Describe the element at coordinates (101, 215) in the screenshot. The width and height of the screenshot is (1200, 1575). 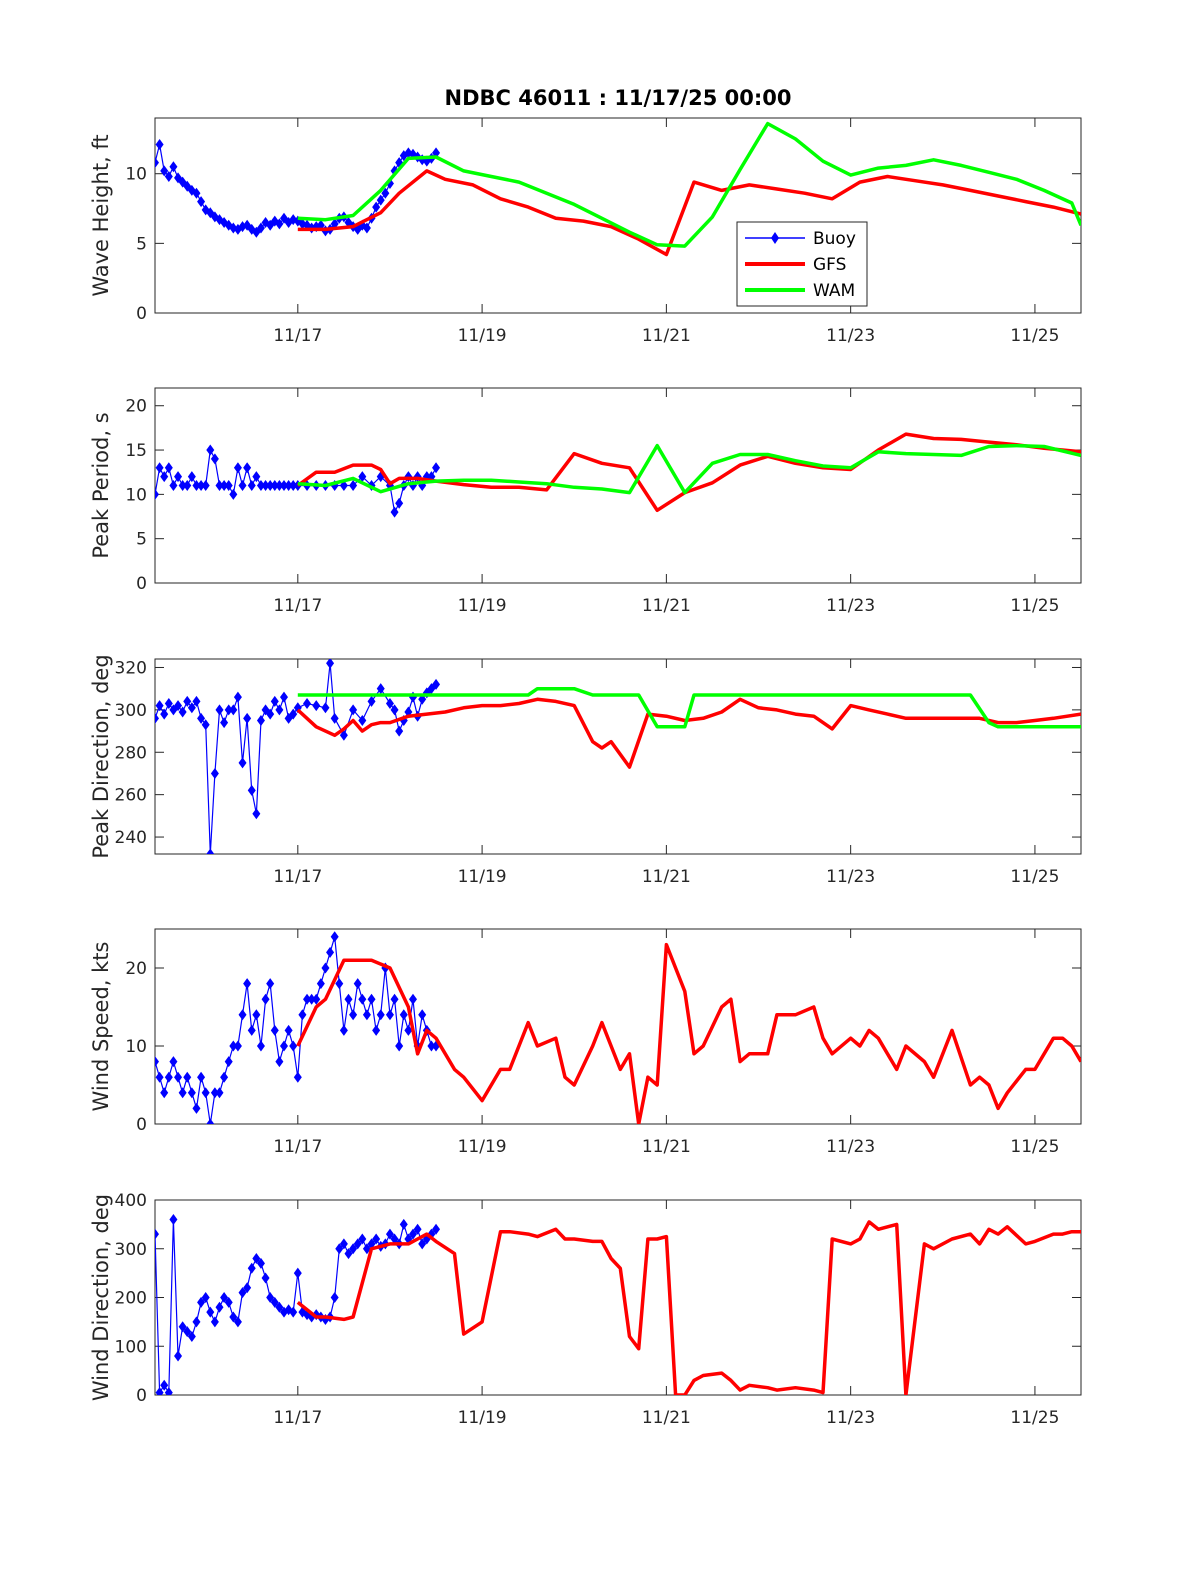
I see `y-axis-label: Wave Height, ft` at that location.